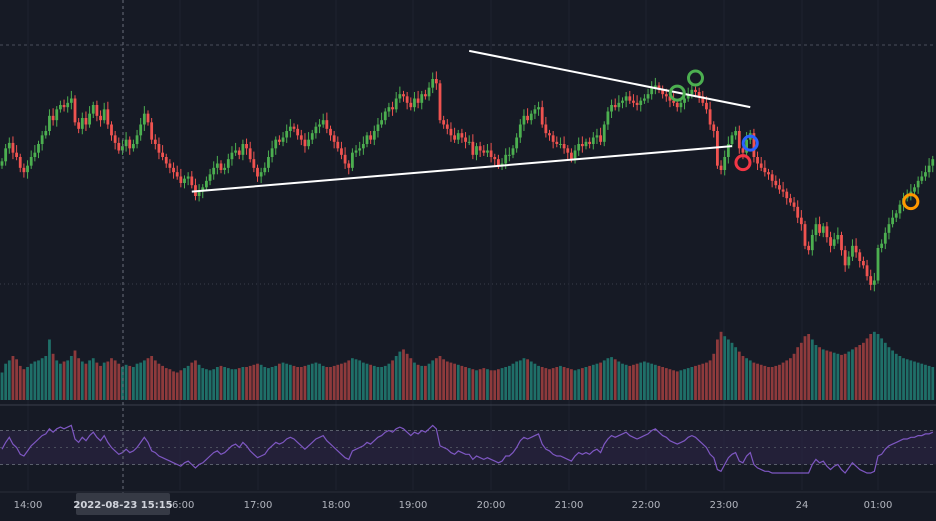 Image resolution: width=936 pixels, height=521 pixels. I want to click on rsi-line, so click(467, 449).